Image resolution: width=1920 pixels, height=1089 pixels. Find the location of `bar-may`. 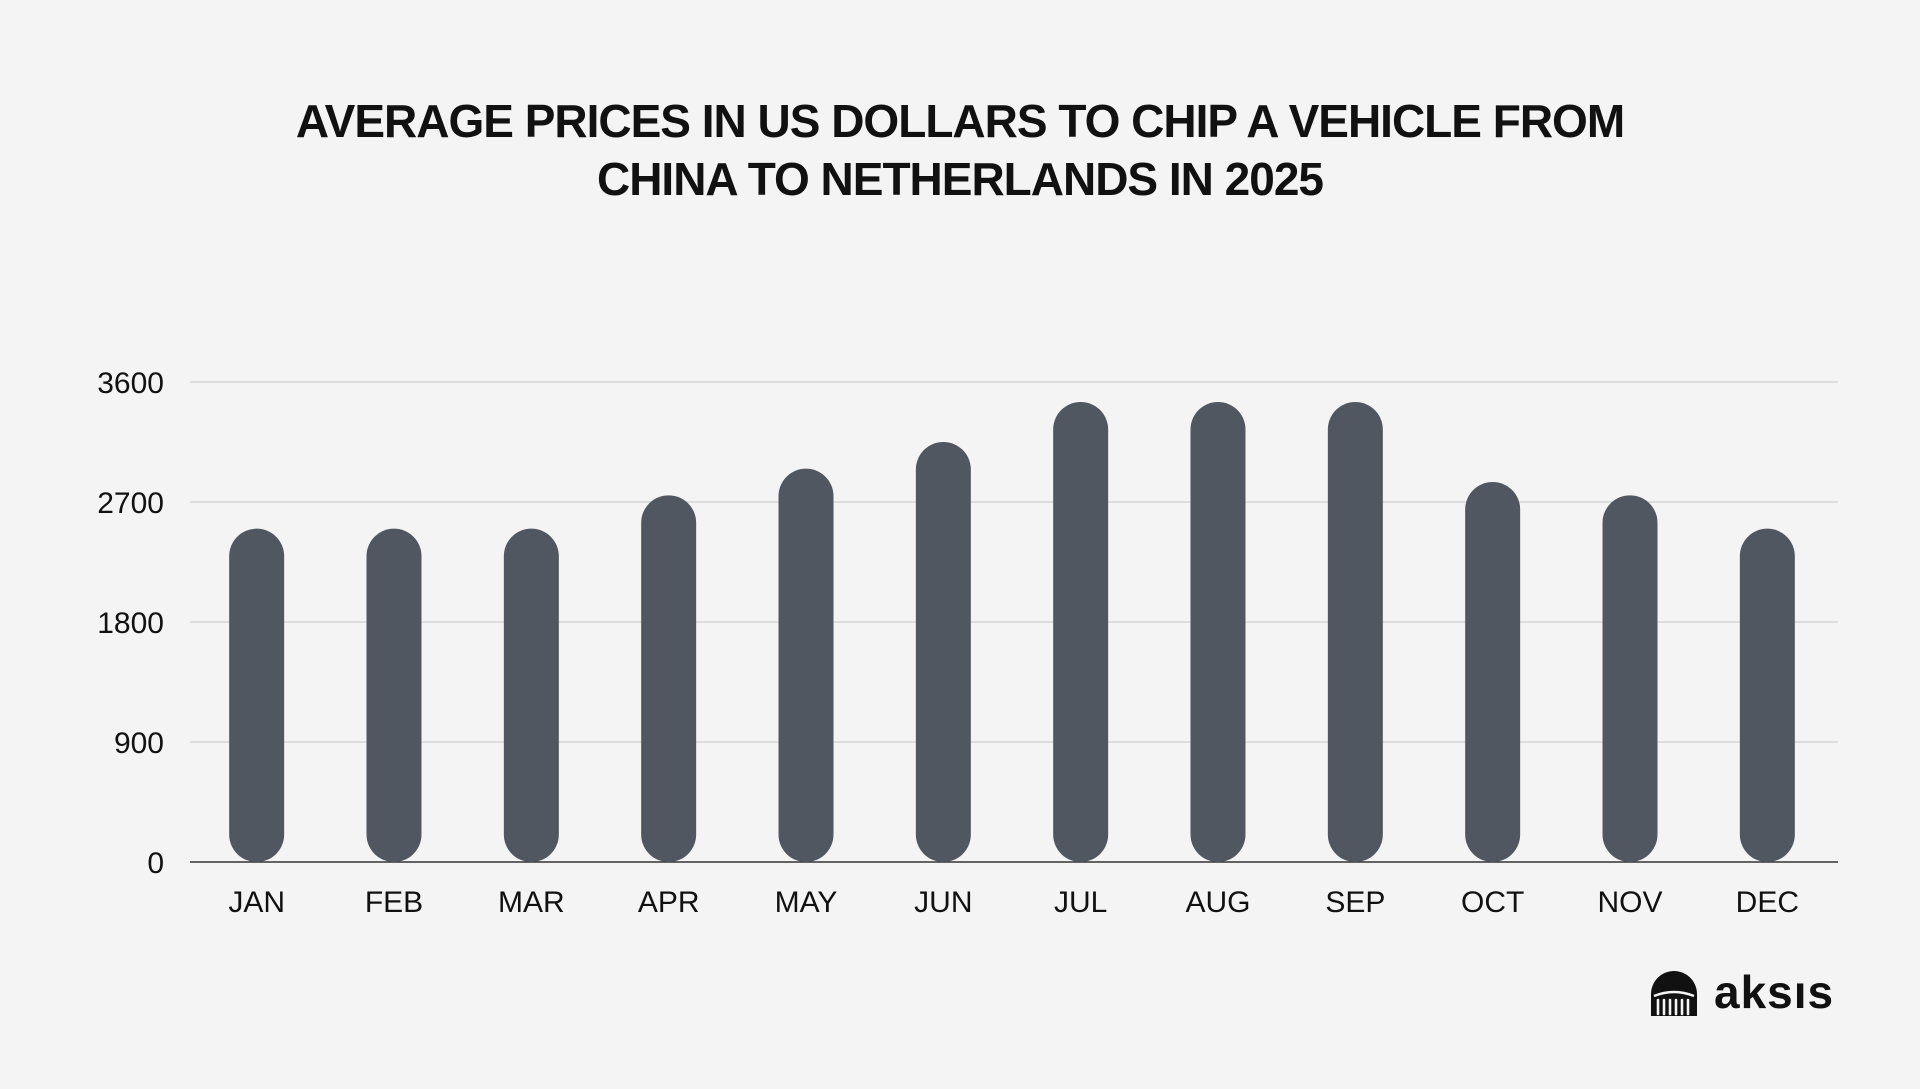

bar-may is located at coordinates (806, 665).